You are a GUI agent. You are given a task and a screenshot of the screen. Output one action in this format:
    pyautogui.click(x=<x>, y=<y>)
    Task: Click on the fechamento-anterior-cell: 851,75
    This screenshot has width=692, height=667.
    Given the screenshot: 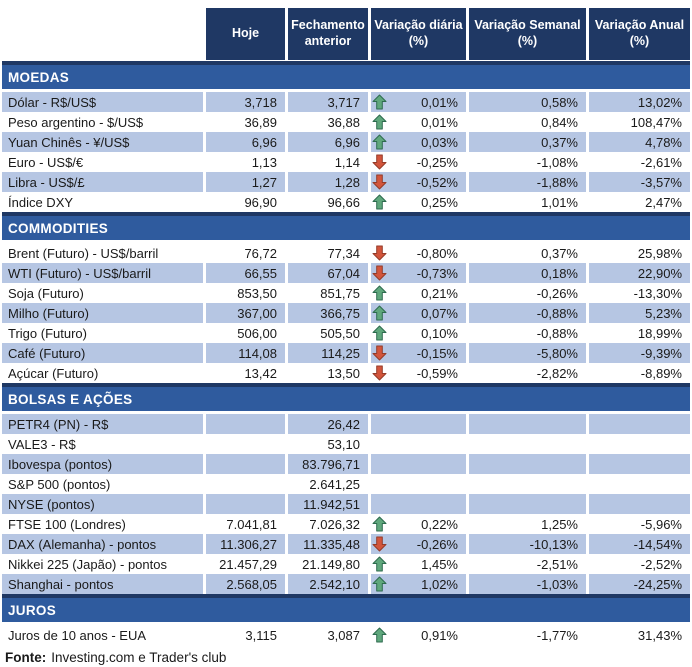 What is the action you would take?
    pyautogui.click(x=328, y=293)
    